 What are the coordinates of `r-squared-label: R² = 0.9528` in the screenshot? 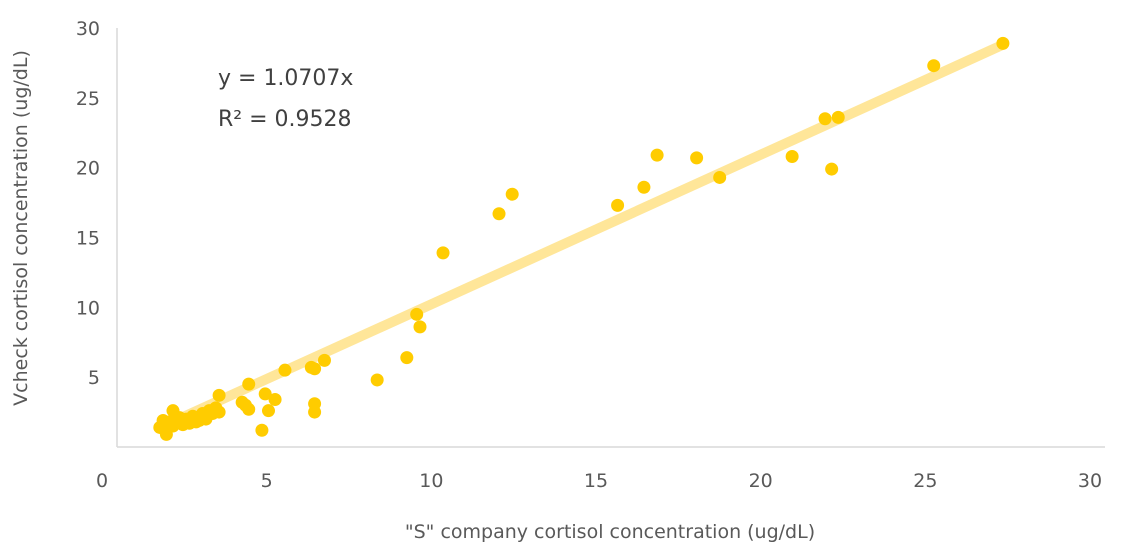 It's located at (285, 119).